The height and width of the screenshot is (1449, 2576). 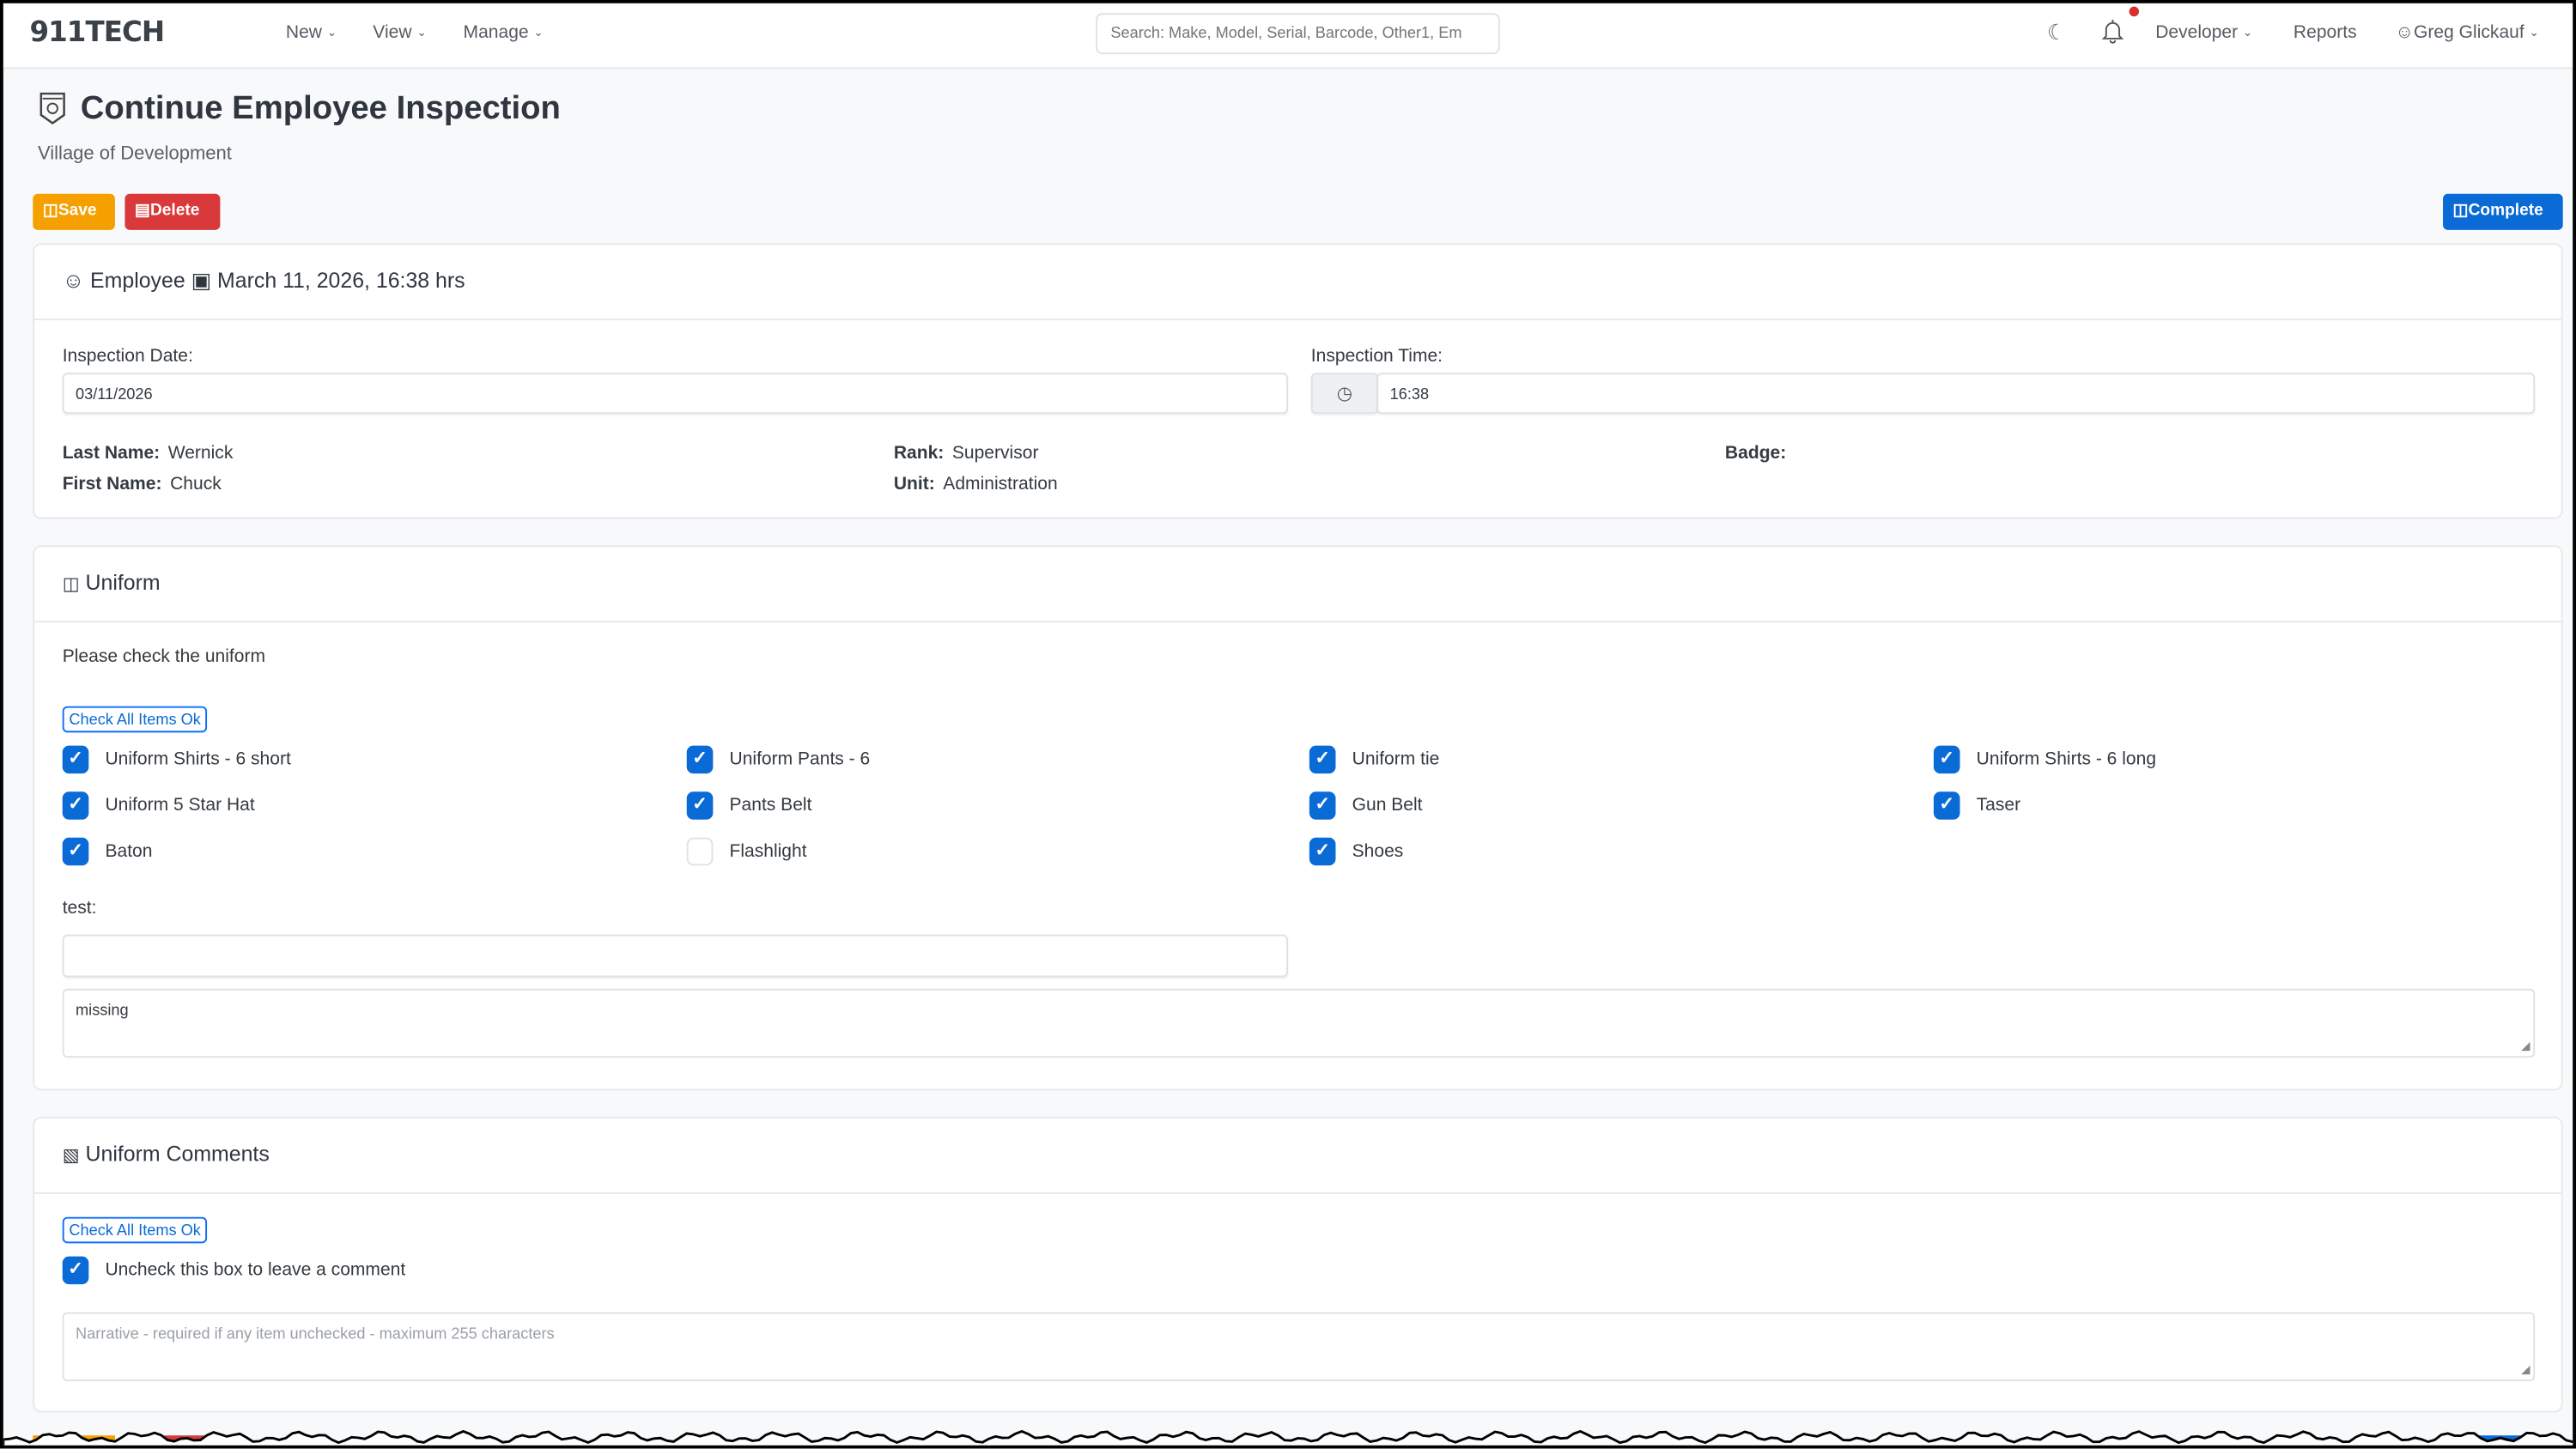 What do you see at coordinates (112, 453) in the screenshot?
I see `label: Last Name:` at bounding box center [112, 453].